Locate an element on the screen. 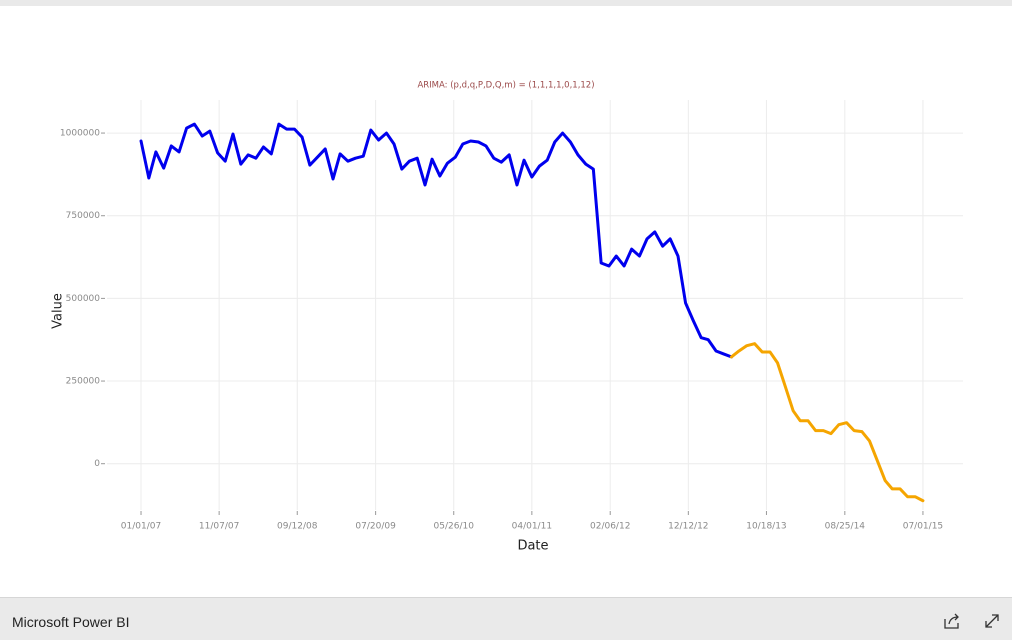  footer-title: Microsoft Power BI is located at coordinates (71, 622).